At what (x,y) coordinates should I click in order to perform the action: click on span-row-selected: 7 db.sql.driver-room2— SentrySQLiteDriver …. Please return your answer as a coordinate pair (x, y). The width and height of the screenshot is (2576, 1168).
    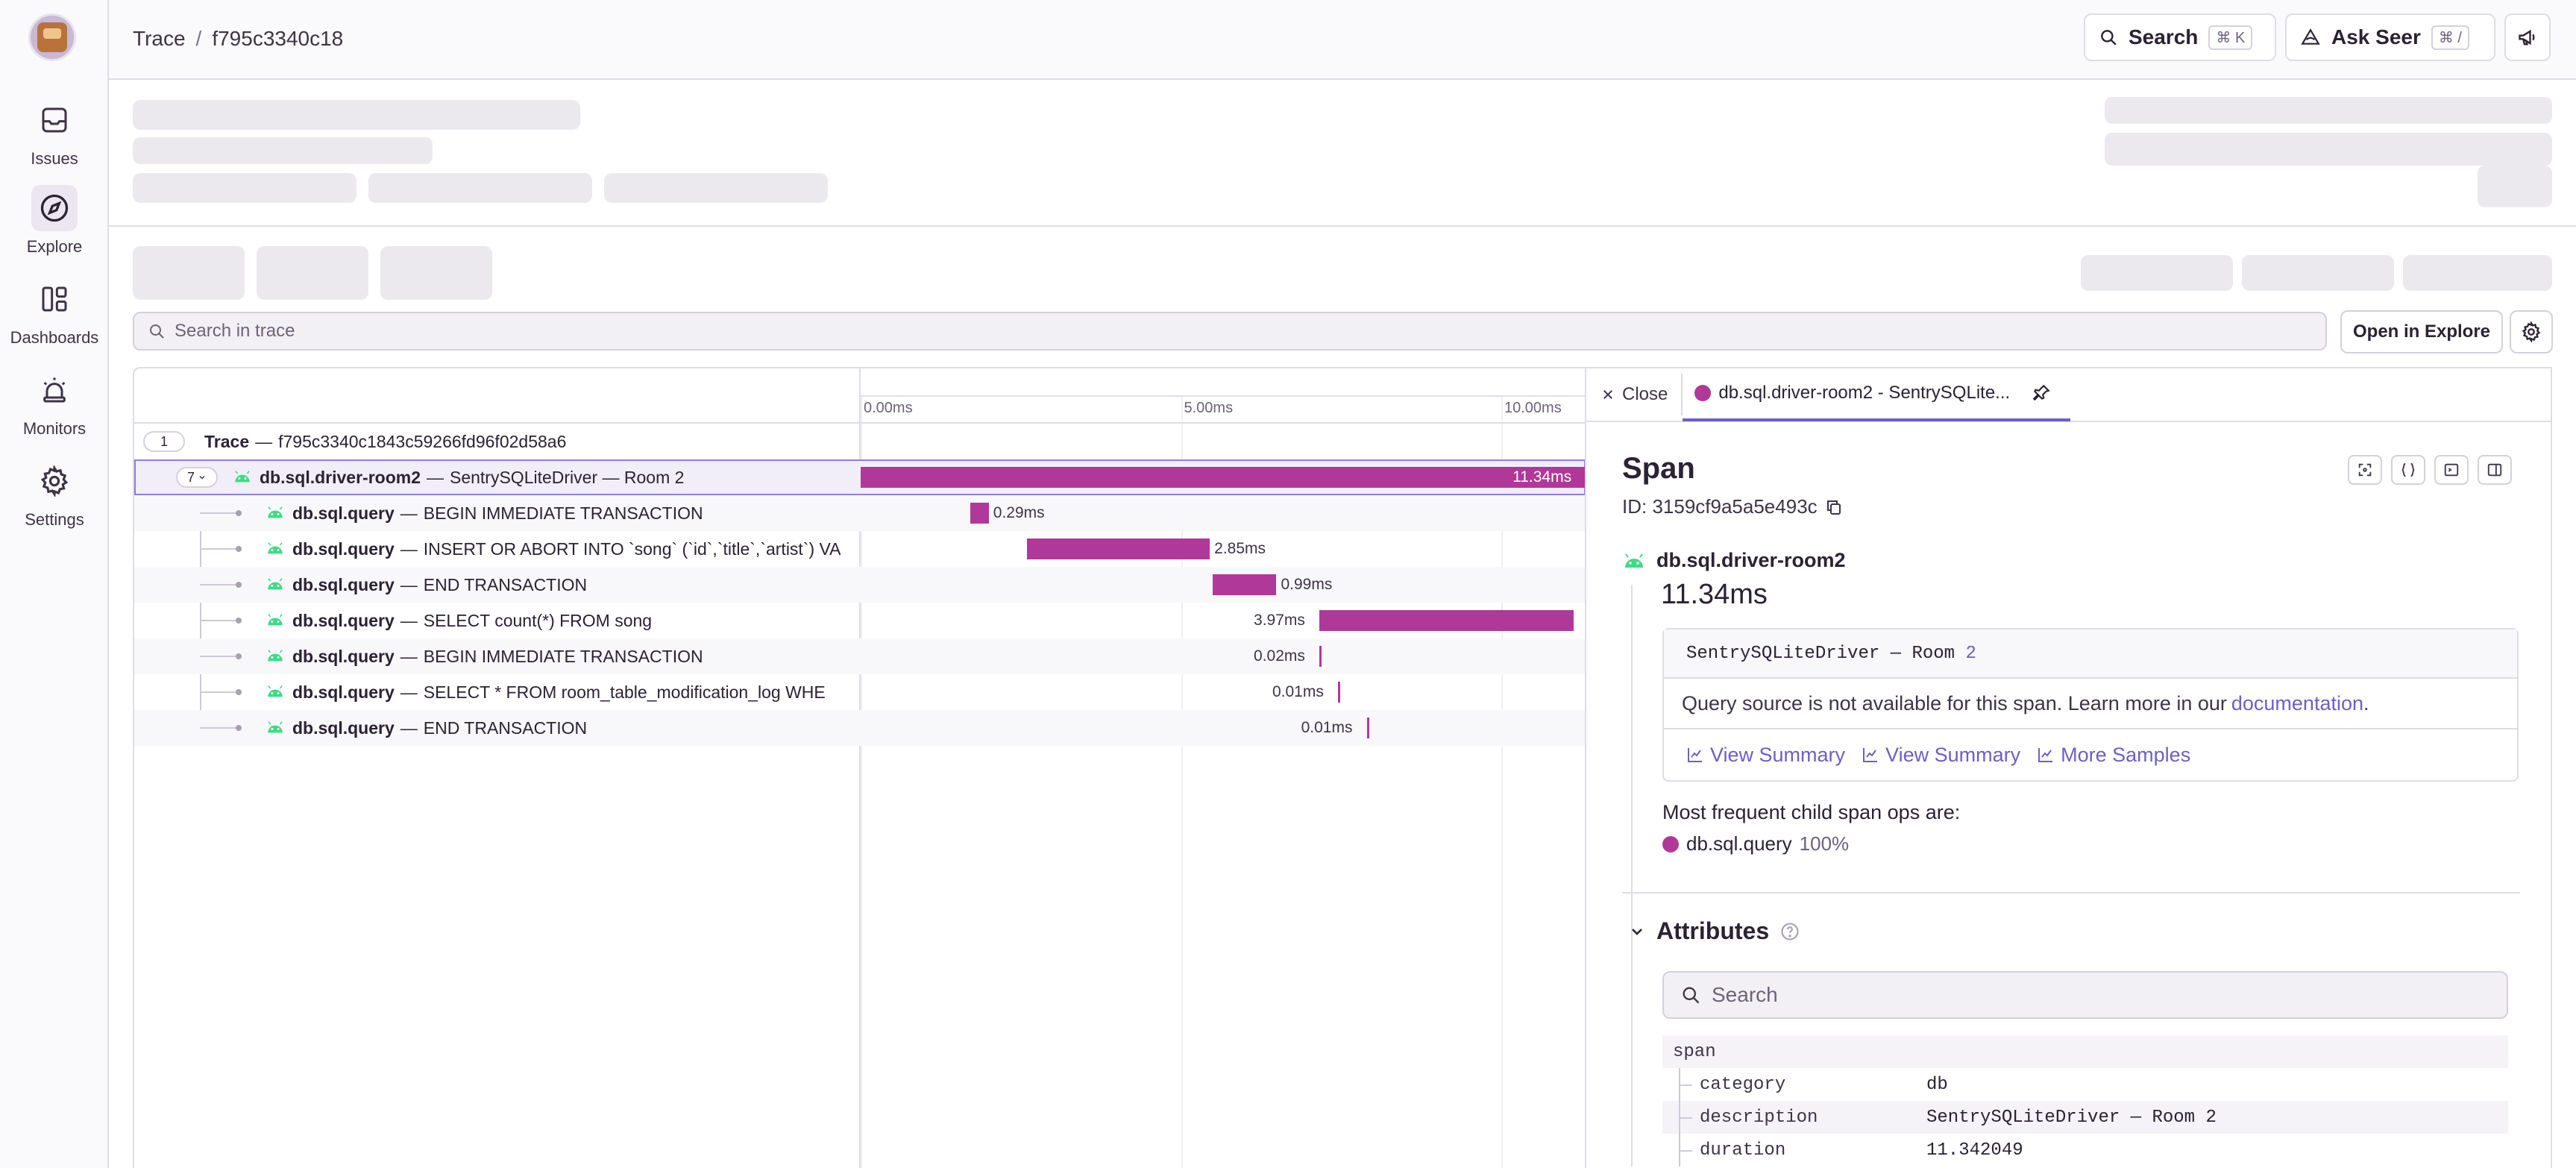
    Looking at the image, I should click on (860, 477).